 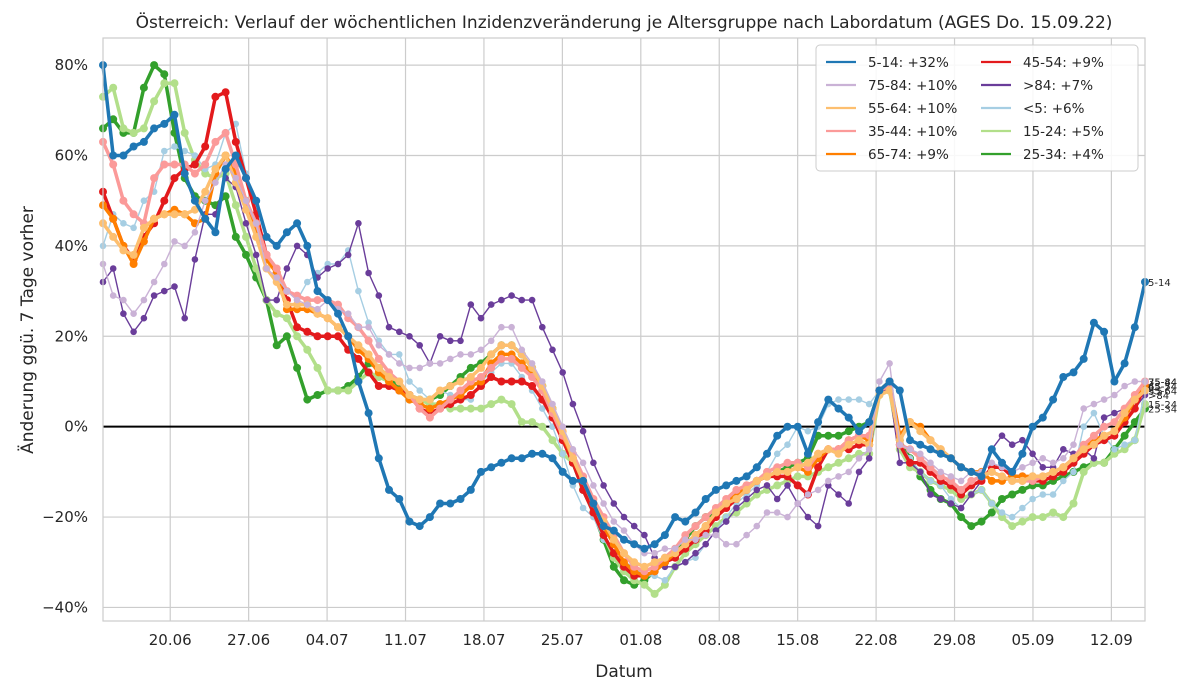 What do you see at coordinates (876, 640) in the screenshot?
I see `x-tick-label: 22.08` at bounding box center [876, 640].